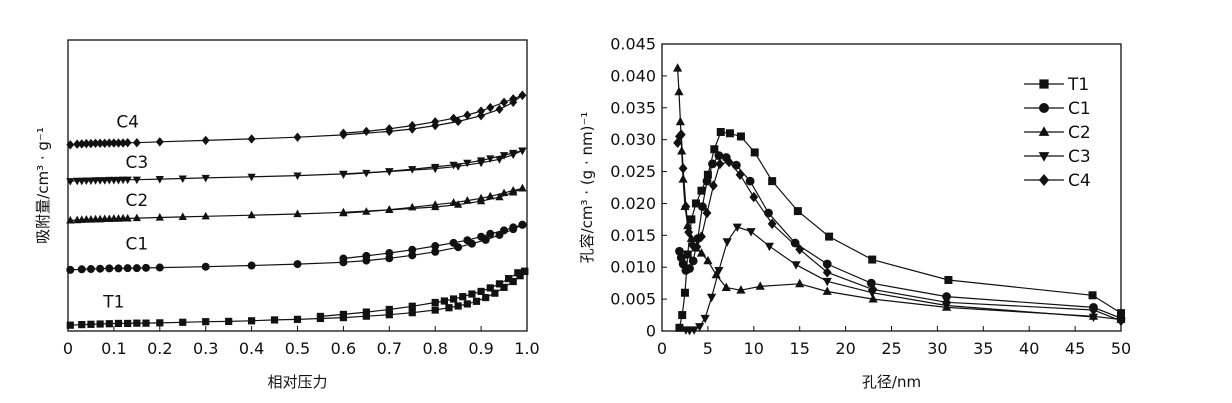 This screenshot has height=403, width=1232. I want to click on right-x-tick-label: 20, so click(845, 348).